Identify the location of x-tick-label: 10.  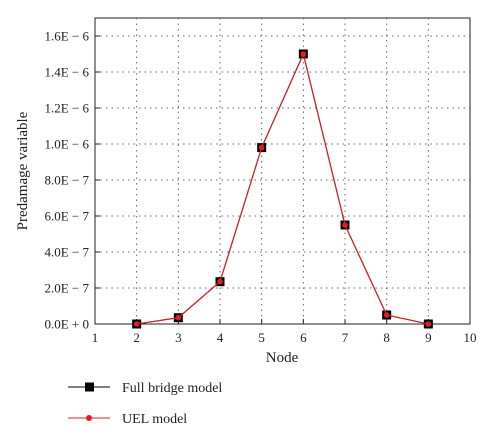
(470, 337).